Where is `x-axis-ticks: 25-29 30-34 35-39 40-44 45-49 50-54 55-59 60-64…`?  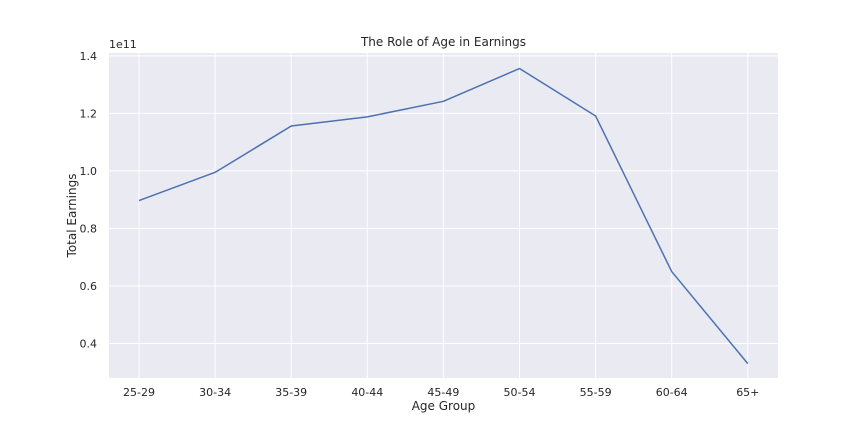 x-axis-ticks: 25-29 30-34 35-39 40-44 45-49 50-54 55-59 60-64… is located at coordinates (441, 392).